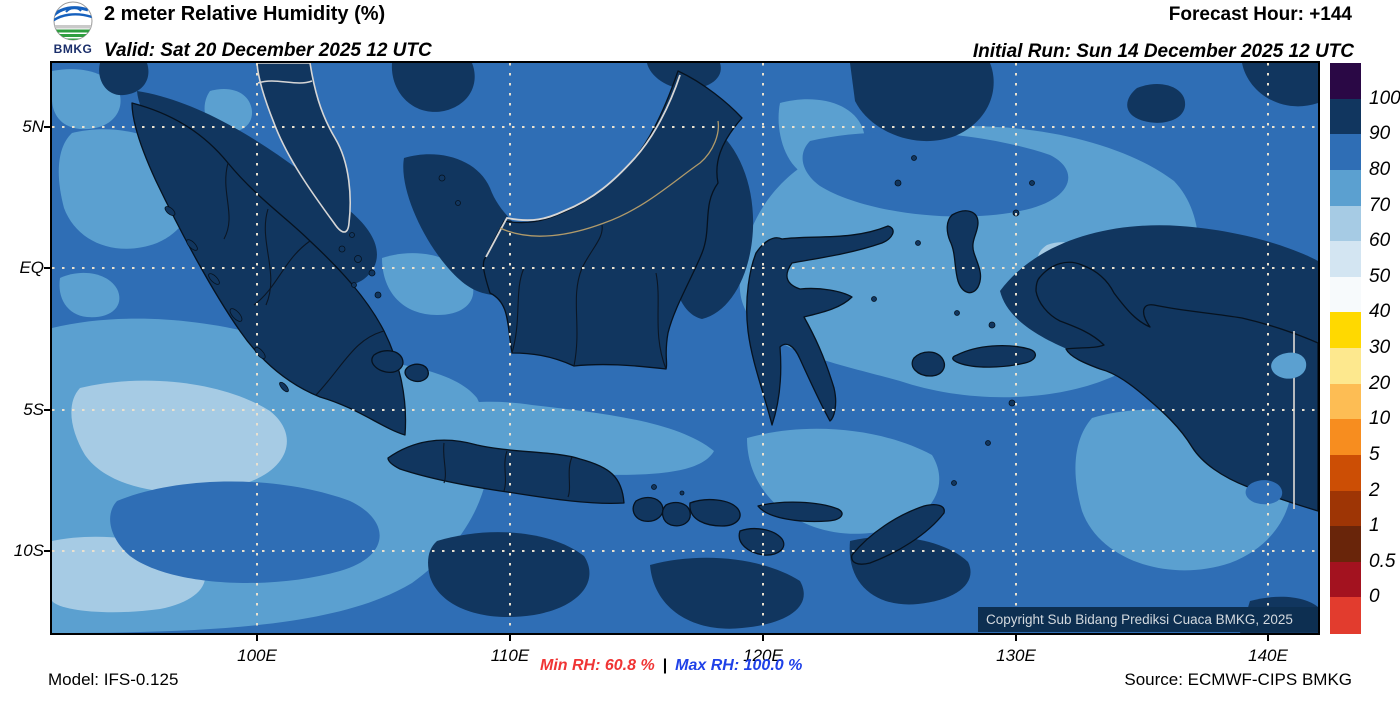  What do you see at coordinates (33, 126) in the screenshot?
I see `y-axis-tick-label: 5N` at bounding box center [33, 126].